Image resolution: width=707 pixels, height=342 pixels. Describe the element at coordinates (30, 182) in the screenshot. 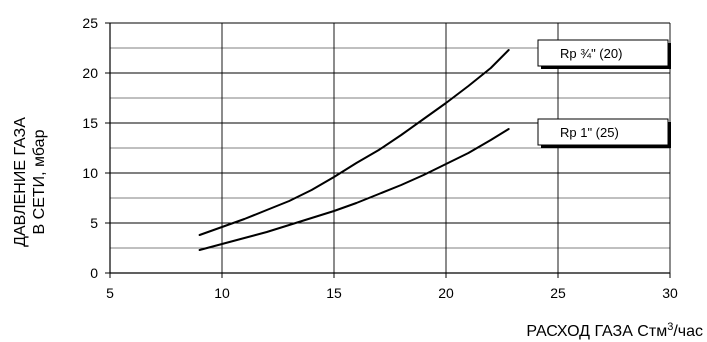

I see `y-axis-title: ДАВЛЕНИЕ ГАЗА В СЕТИ, мбар` at that location.